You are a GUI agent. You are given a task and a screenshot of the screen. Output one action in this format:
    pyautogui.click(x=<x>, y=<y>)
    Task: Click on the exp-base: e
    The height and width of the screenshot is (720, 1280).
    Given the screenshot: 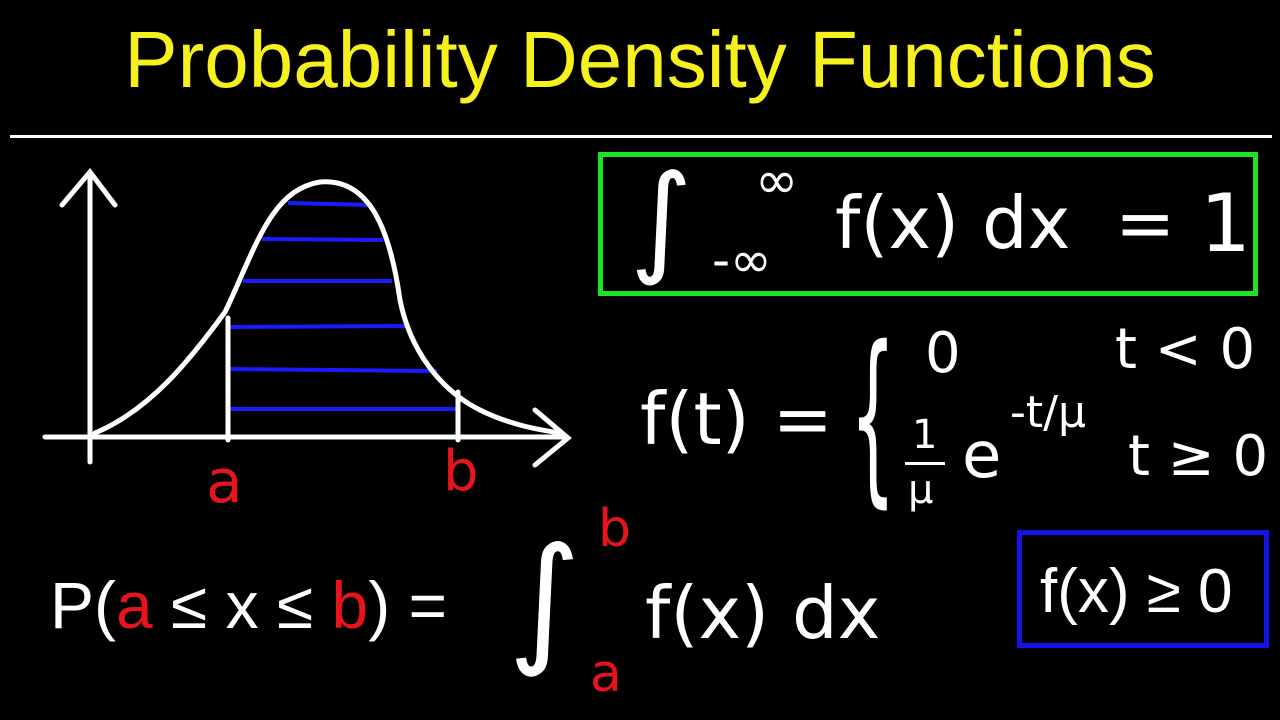 What is the action you would take?
    pyautogui.click(x=982, y=456)
    